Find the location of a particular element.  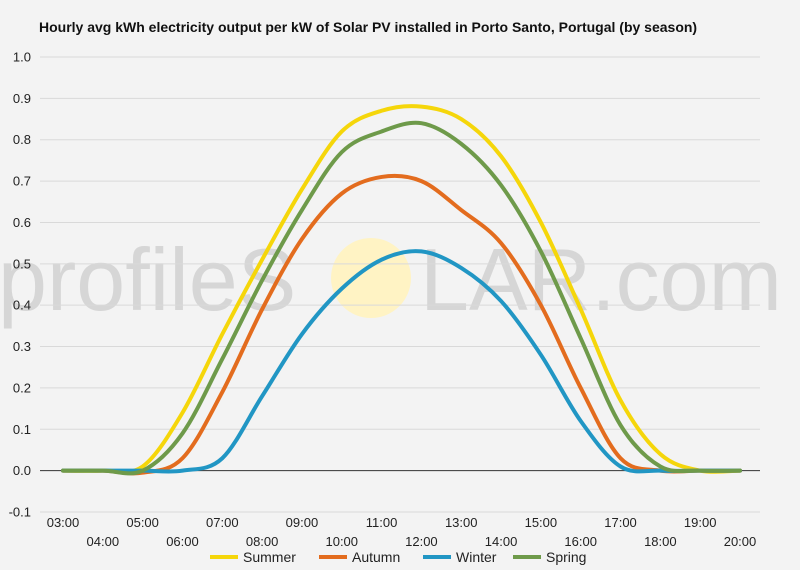

x-tick-label: 20:00 is located at coordinates (740, 541).